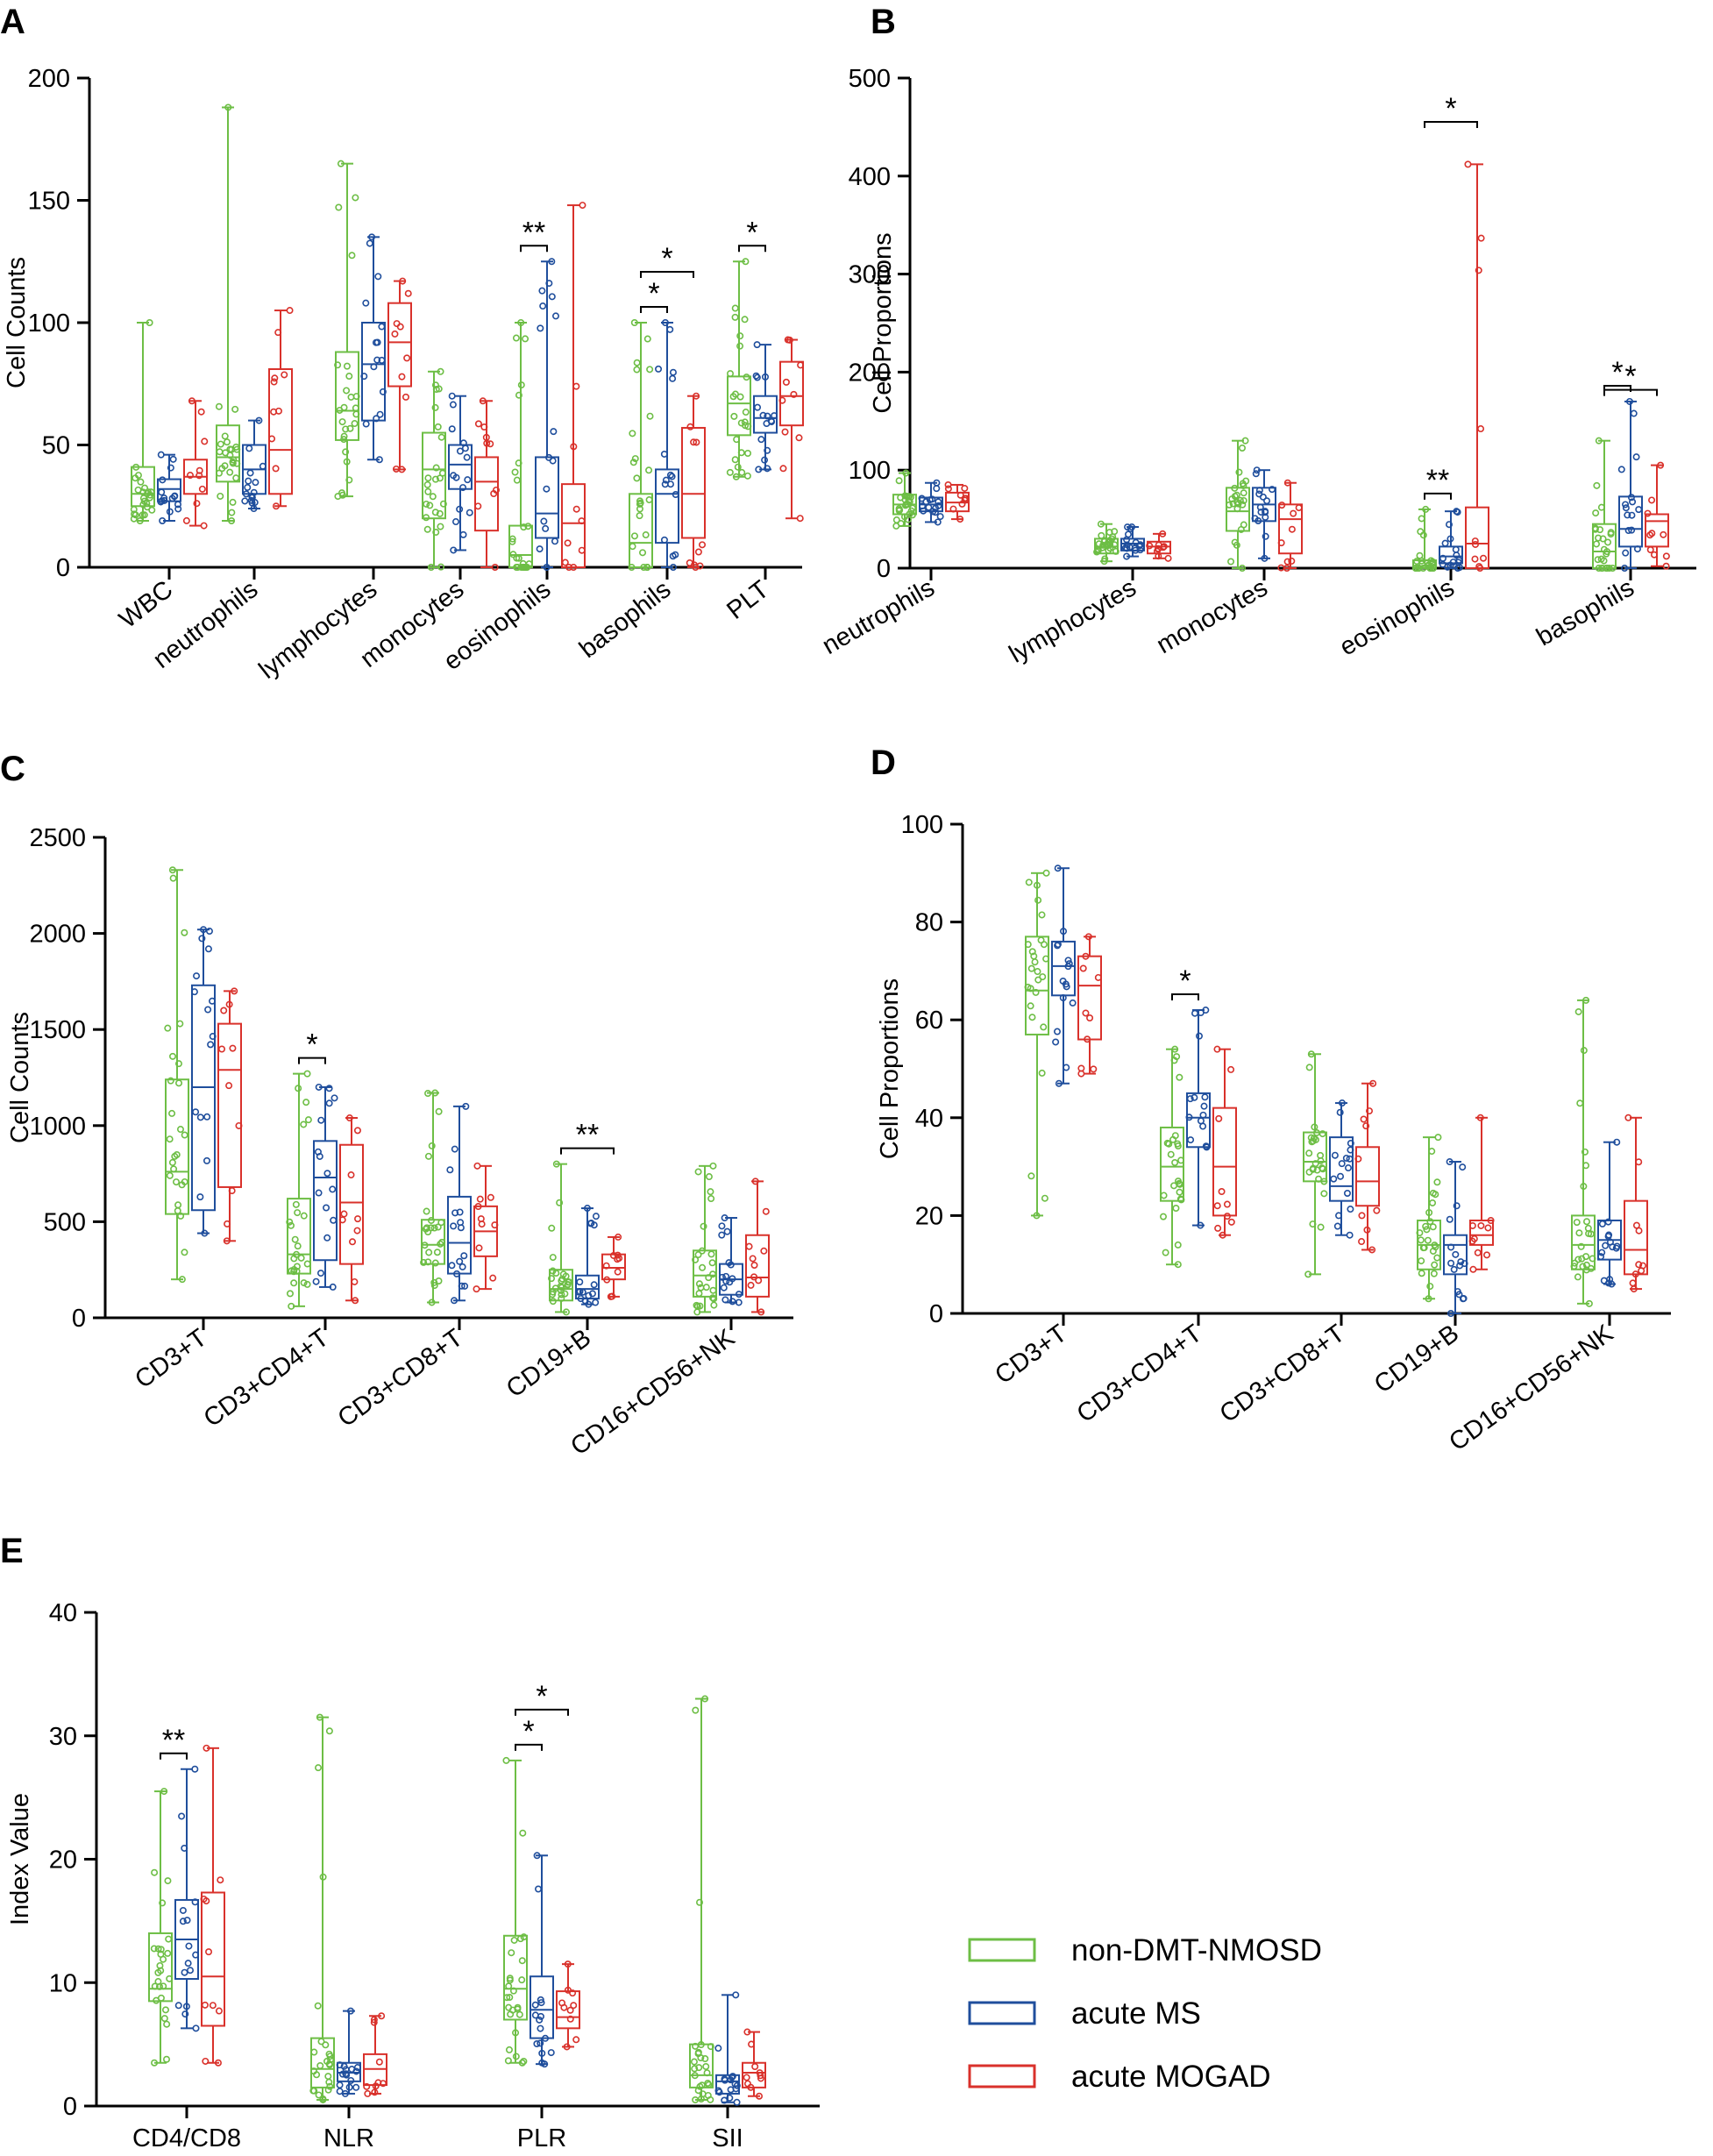  I want to click on significance-label: *, so click(311, 1045).